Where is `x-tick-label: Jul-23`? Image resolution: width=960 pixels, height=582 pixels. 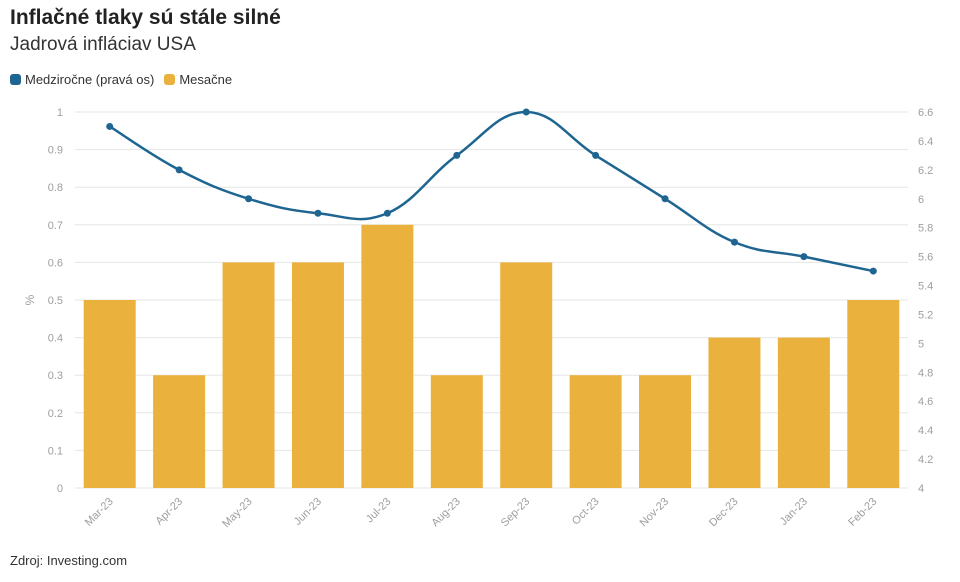 x-tick-label: Jul-23 is located at coordinates (379, 511).